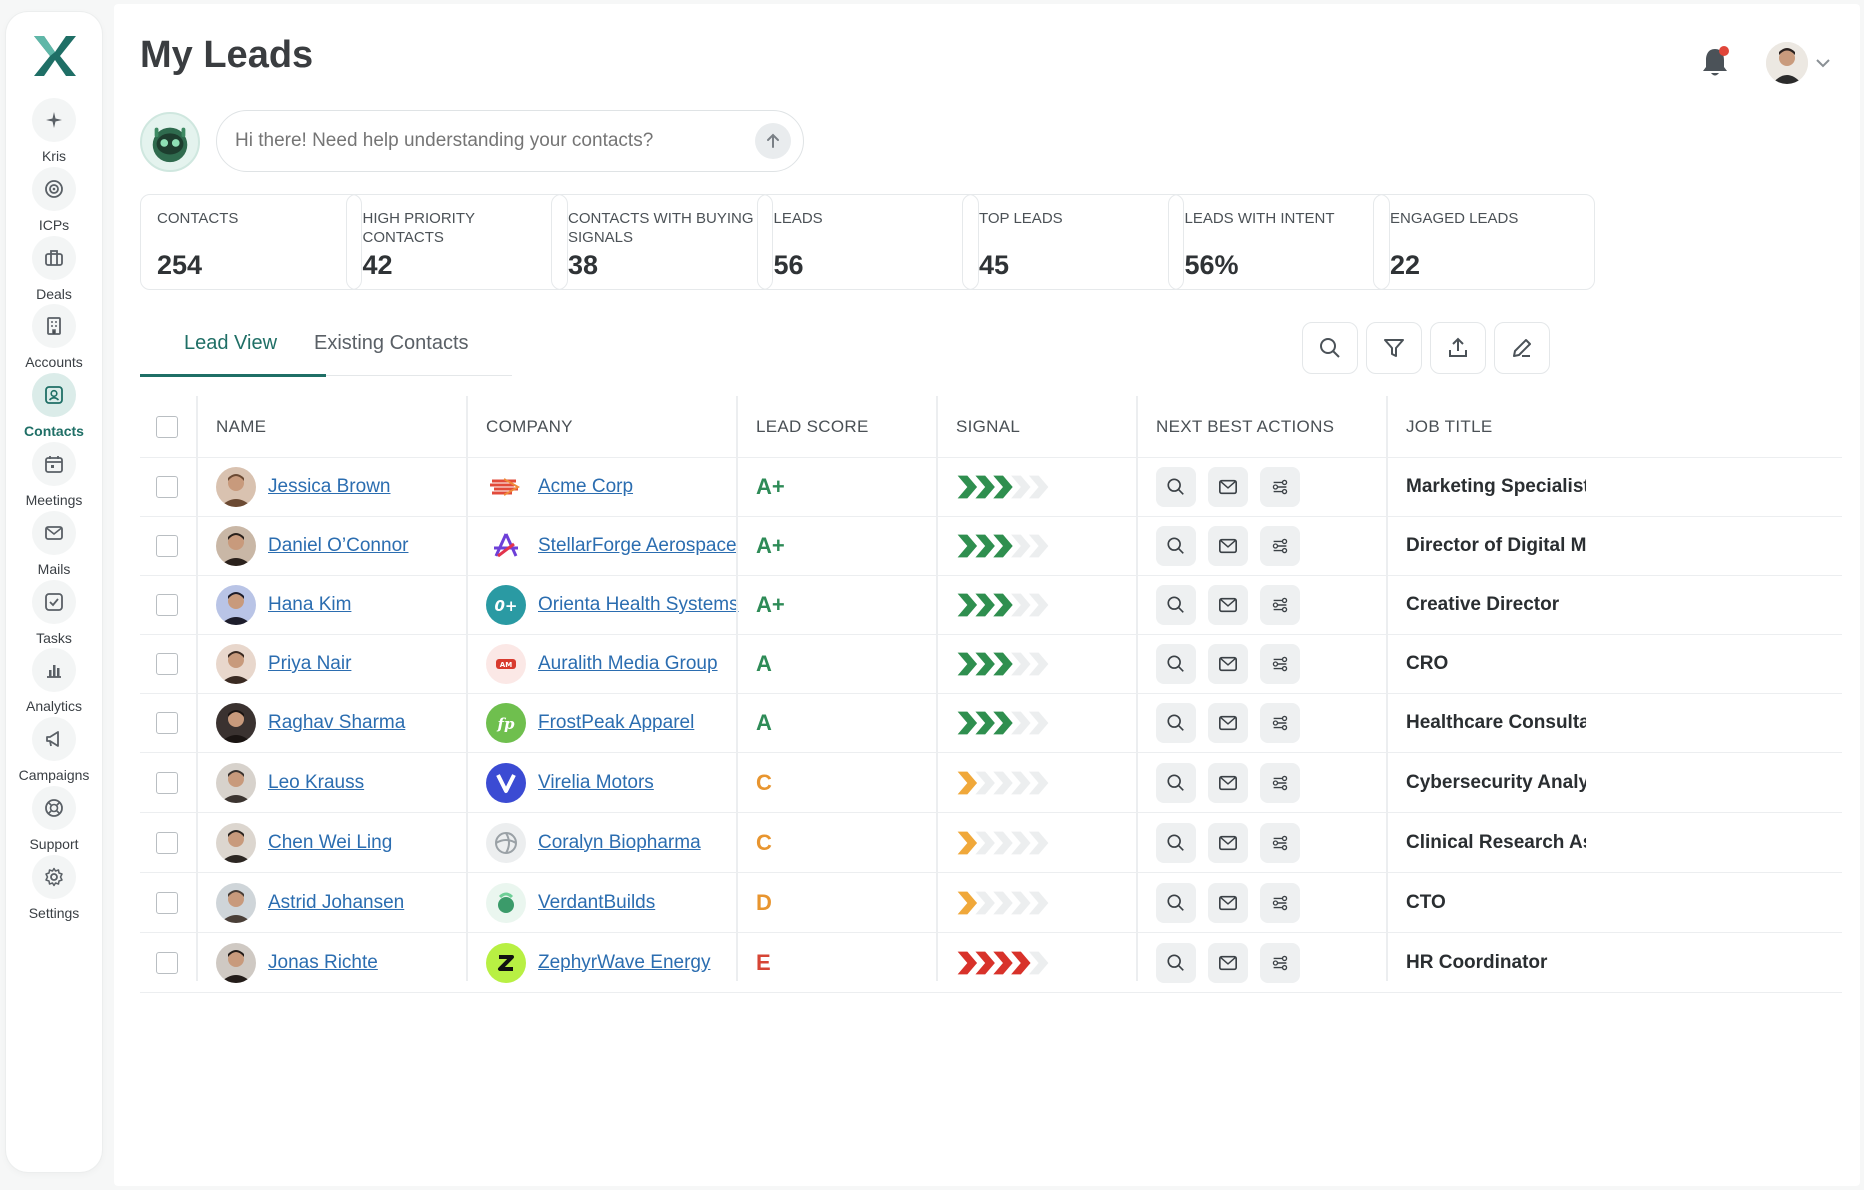  What do you see at coordinates (988, 426) in the screenshot?
I see `header-signal: SIGNAL` at bounding box center [988, 426].